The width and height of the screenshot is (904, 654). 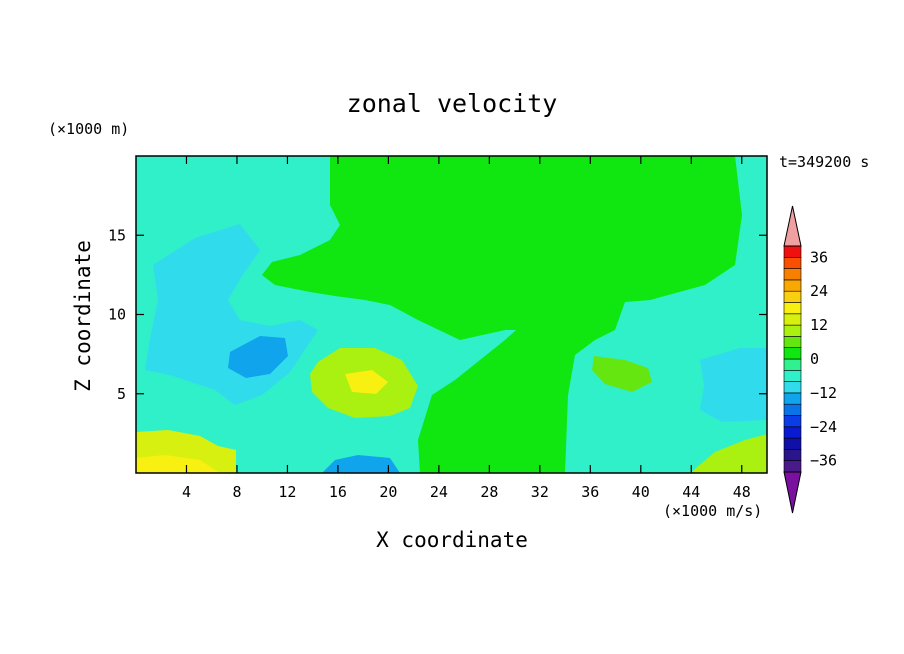 What do you see at coordinates (540, 492) in the screenshot?
I see `x-tick-label: 32` at bounding box center [540, 492].